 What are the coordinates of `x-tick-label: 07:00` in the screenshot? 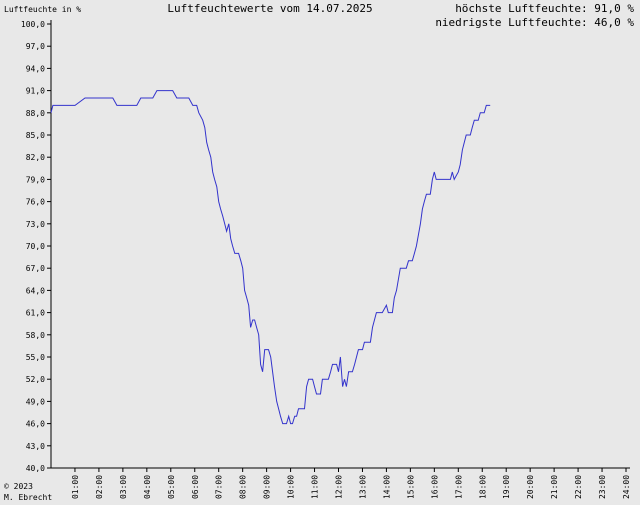 It's located at (219, 487).